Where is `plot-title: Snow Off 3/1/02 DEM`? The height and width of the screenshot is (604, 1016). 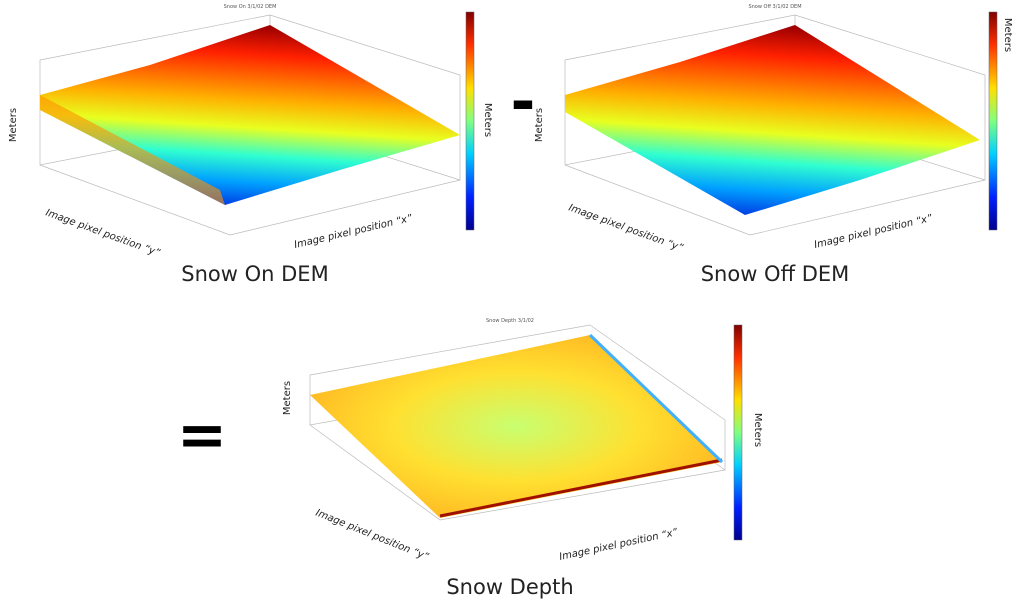 plot-title: Snow Off 3/1/02 DEM is located at coordinates (774, 7).